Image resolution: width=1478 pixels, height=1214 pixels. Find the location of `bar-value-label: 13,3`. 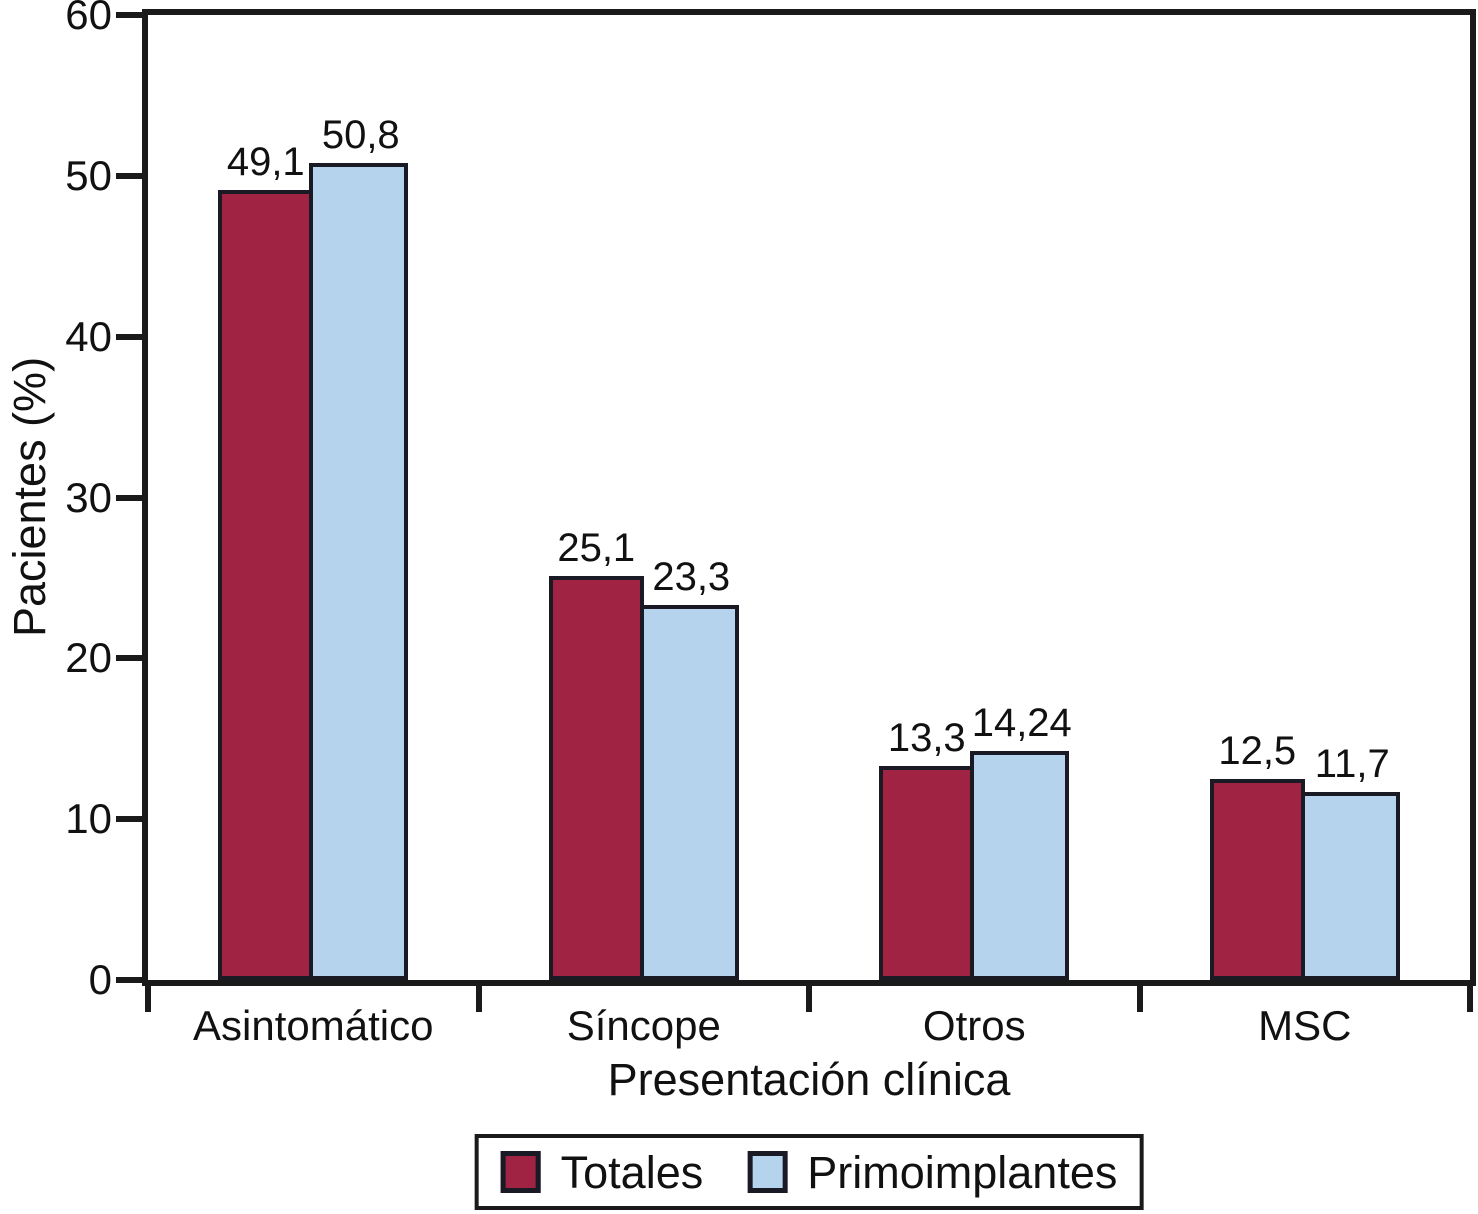

bar-value-label: 13,3 is located at coordinates (926, 738).